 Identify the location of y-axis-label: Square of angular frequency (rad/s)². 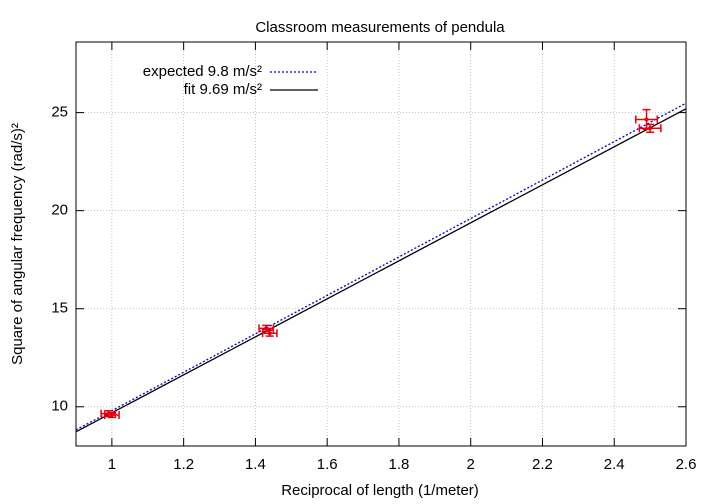
(17, 244).